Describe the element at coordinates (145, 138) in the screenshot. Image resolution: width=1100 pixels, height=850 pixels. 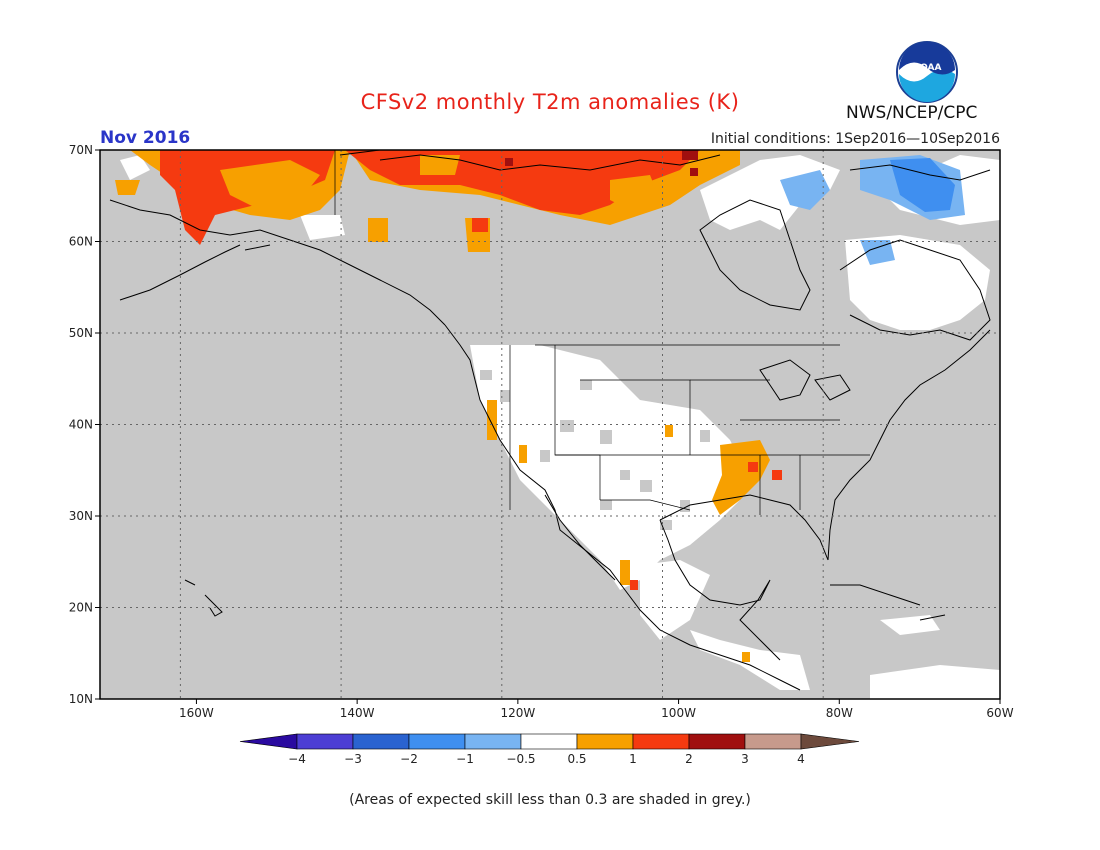
I see `forecast-period: Nov 2016` at that location.